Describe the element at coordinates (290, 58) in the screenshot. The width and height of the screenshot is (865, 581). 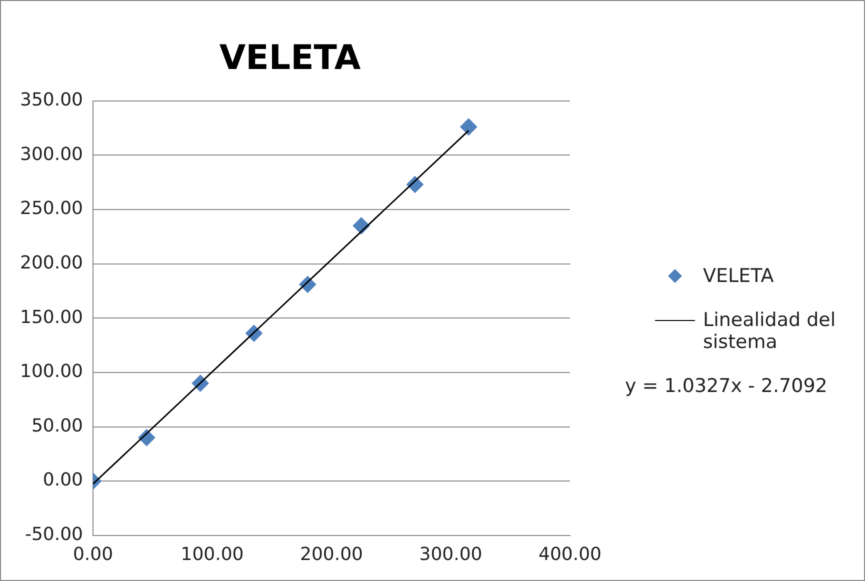
I see `chart-title: VELETA` at that location.